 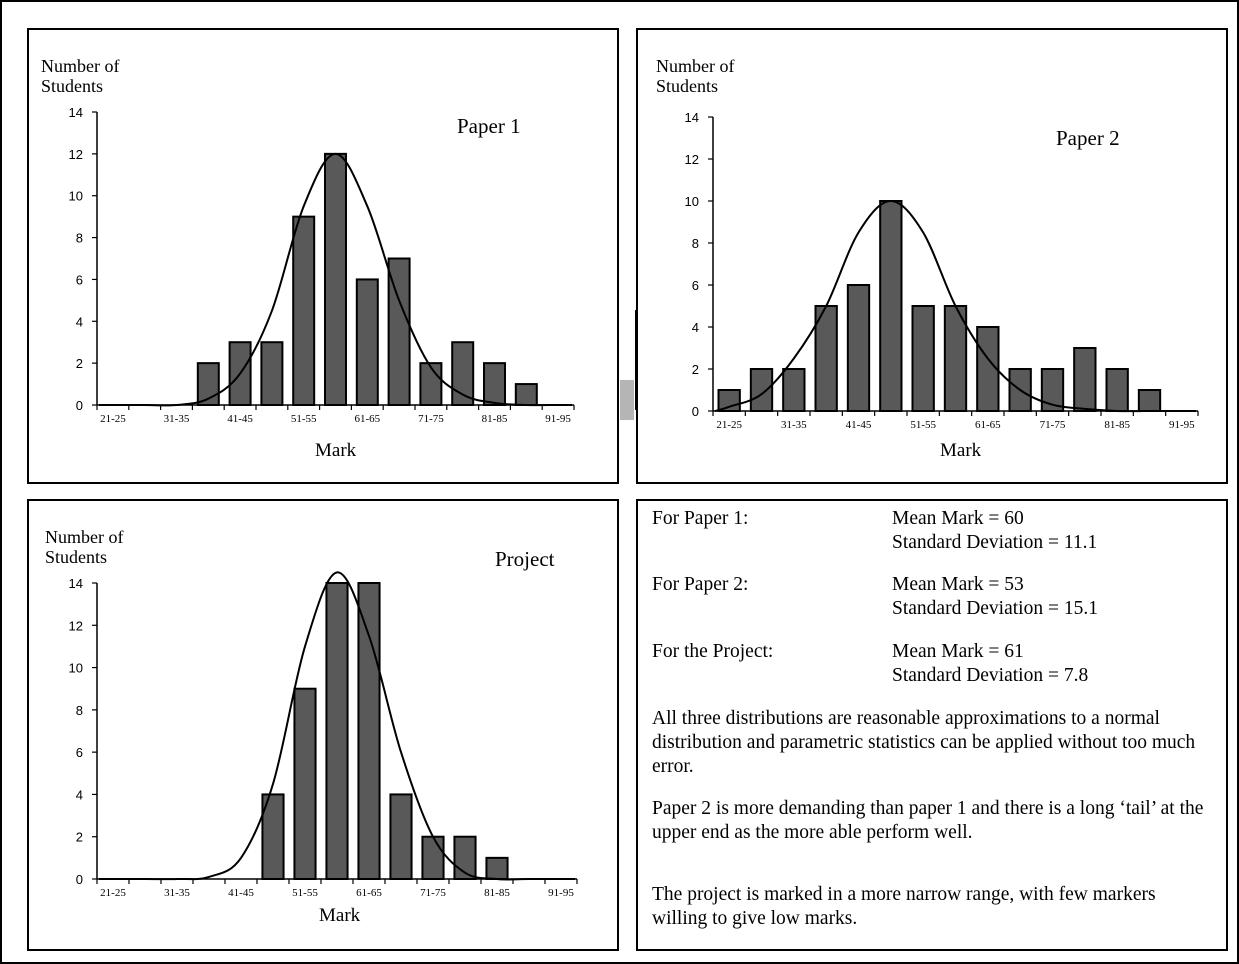 I want to click on stats-mean: Mean Mark = 60, so click(x=958, y=518).